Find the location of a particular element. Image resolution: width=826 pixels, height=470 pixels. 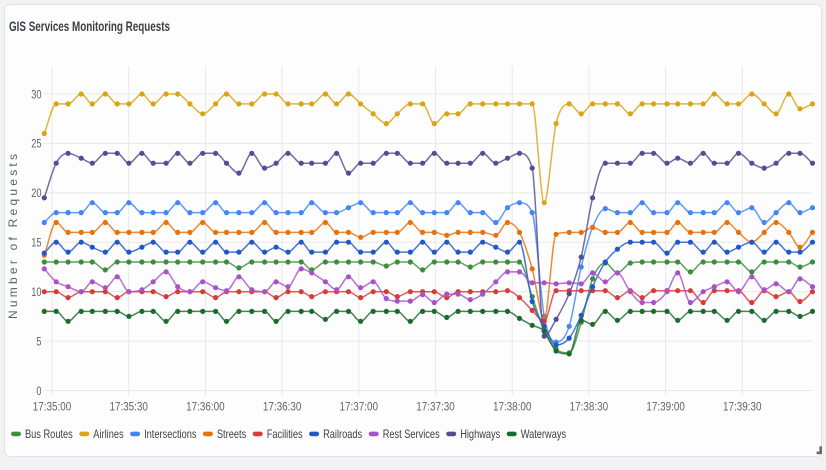

svg-text: 17:36:30 is located at coordinates (282, 407).